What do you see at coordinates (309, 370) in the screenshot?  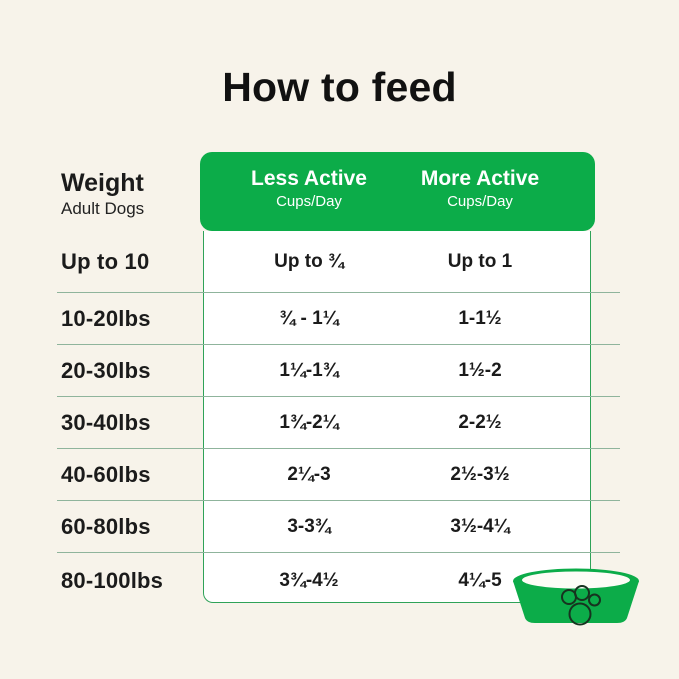 I see `less-active-cell: 1¼-1¾` at bounding box center [309, 370].